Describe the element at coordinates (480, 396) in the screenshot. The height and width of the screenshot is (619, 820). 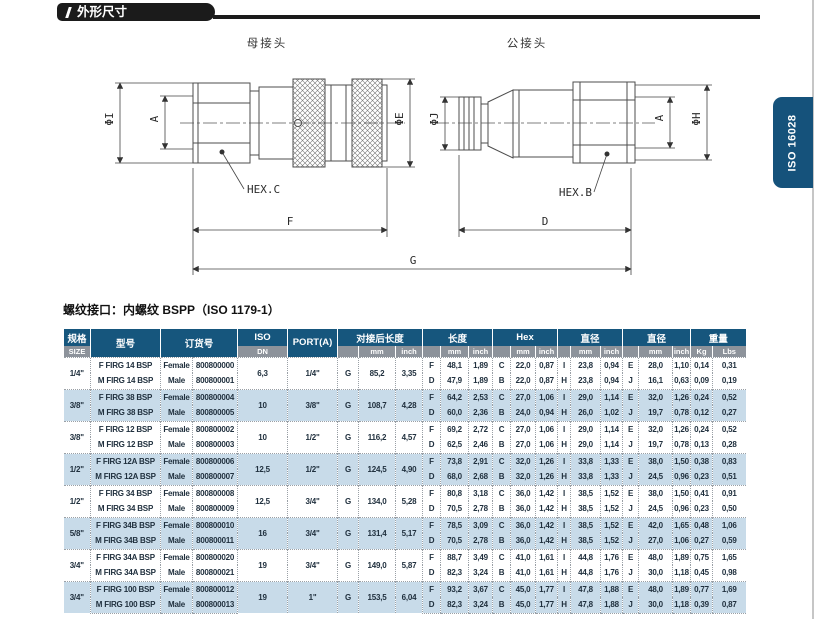
I see `length-inch-cell: 2,53` at that location.